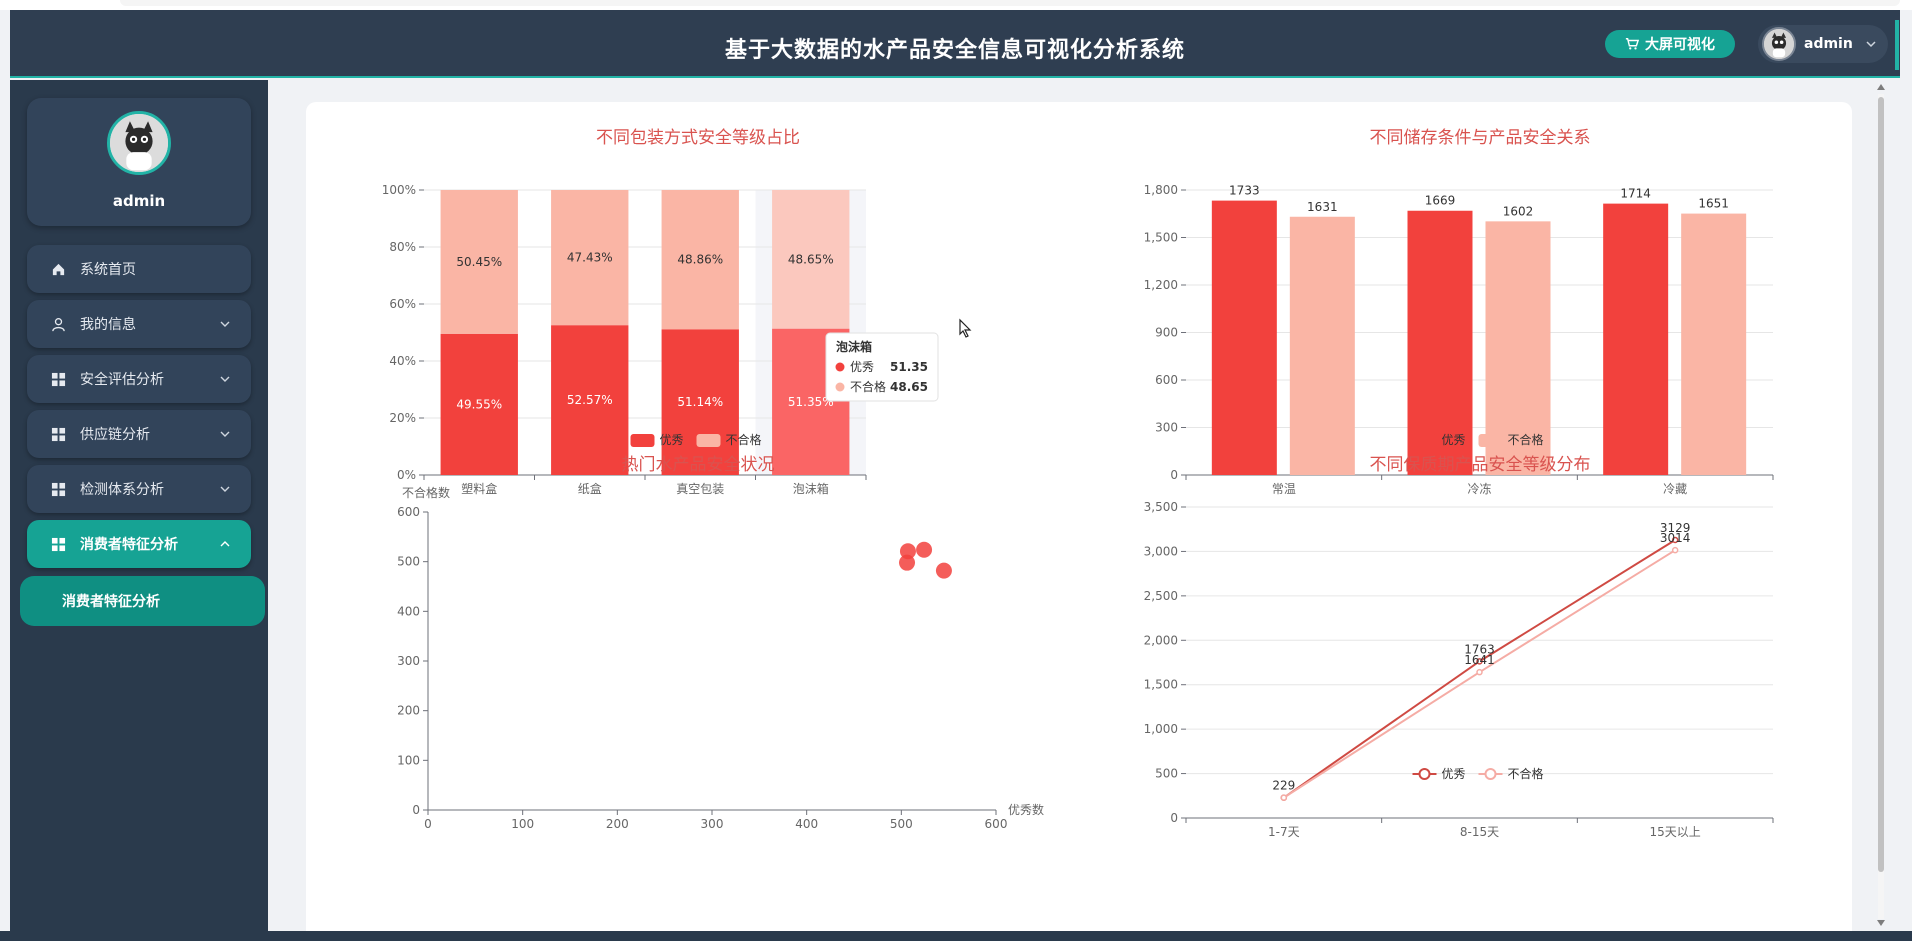 Image resolution: width=1912 pixels, height=941 pixels. What do you see at coordinates (1161, 551) in the screenshot?
I see `chart4-ytick-label: 3,000` at bounding box center [1161, 551].